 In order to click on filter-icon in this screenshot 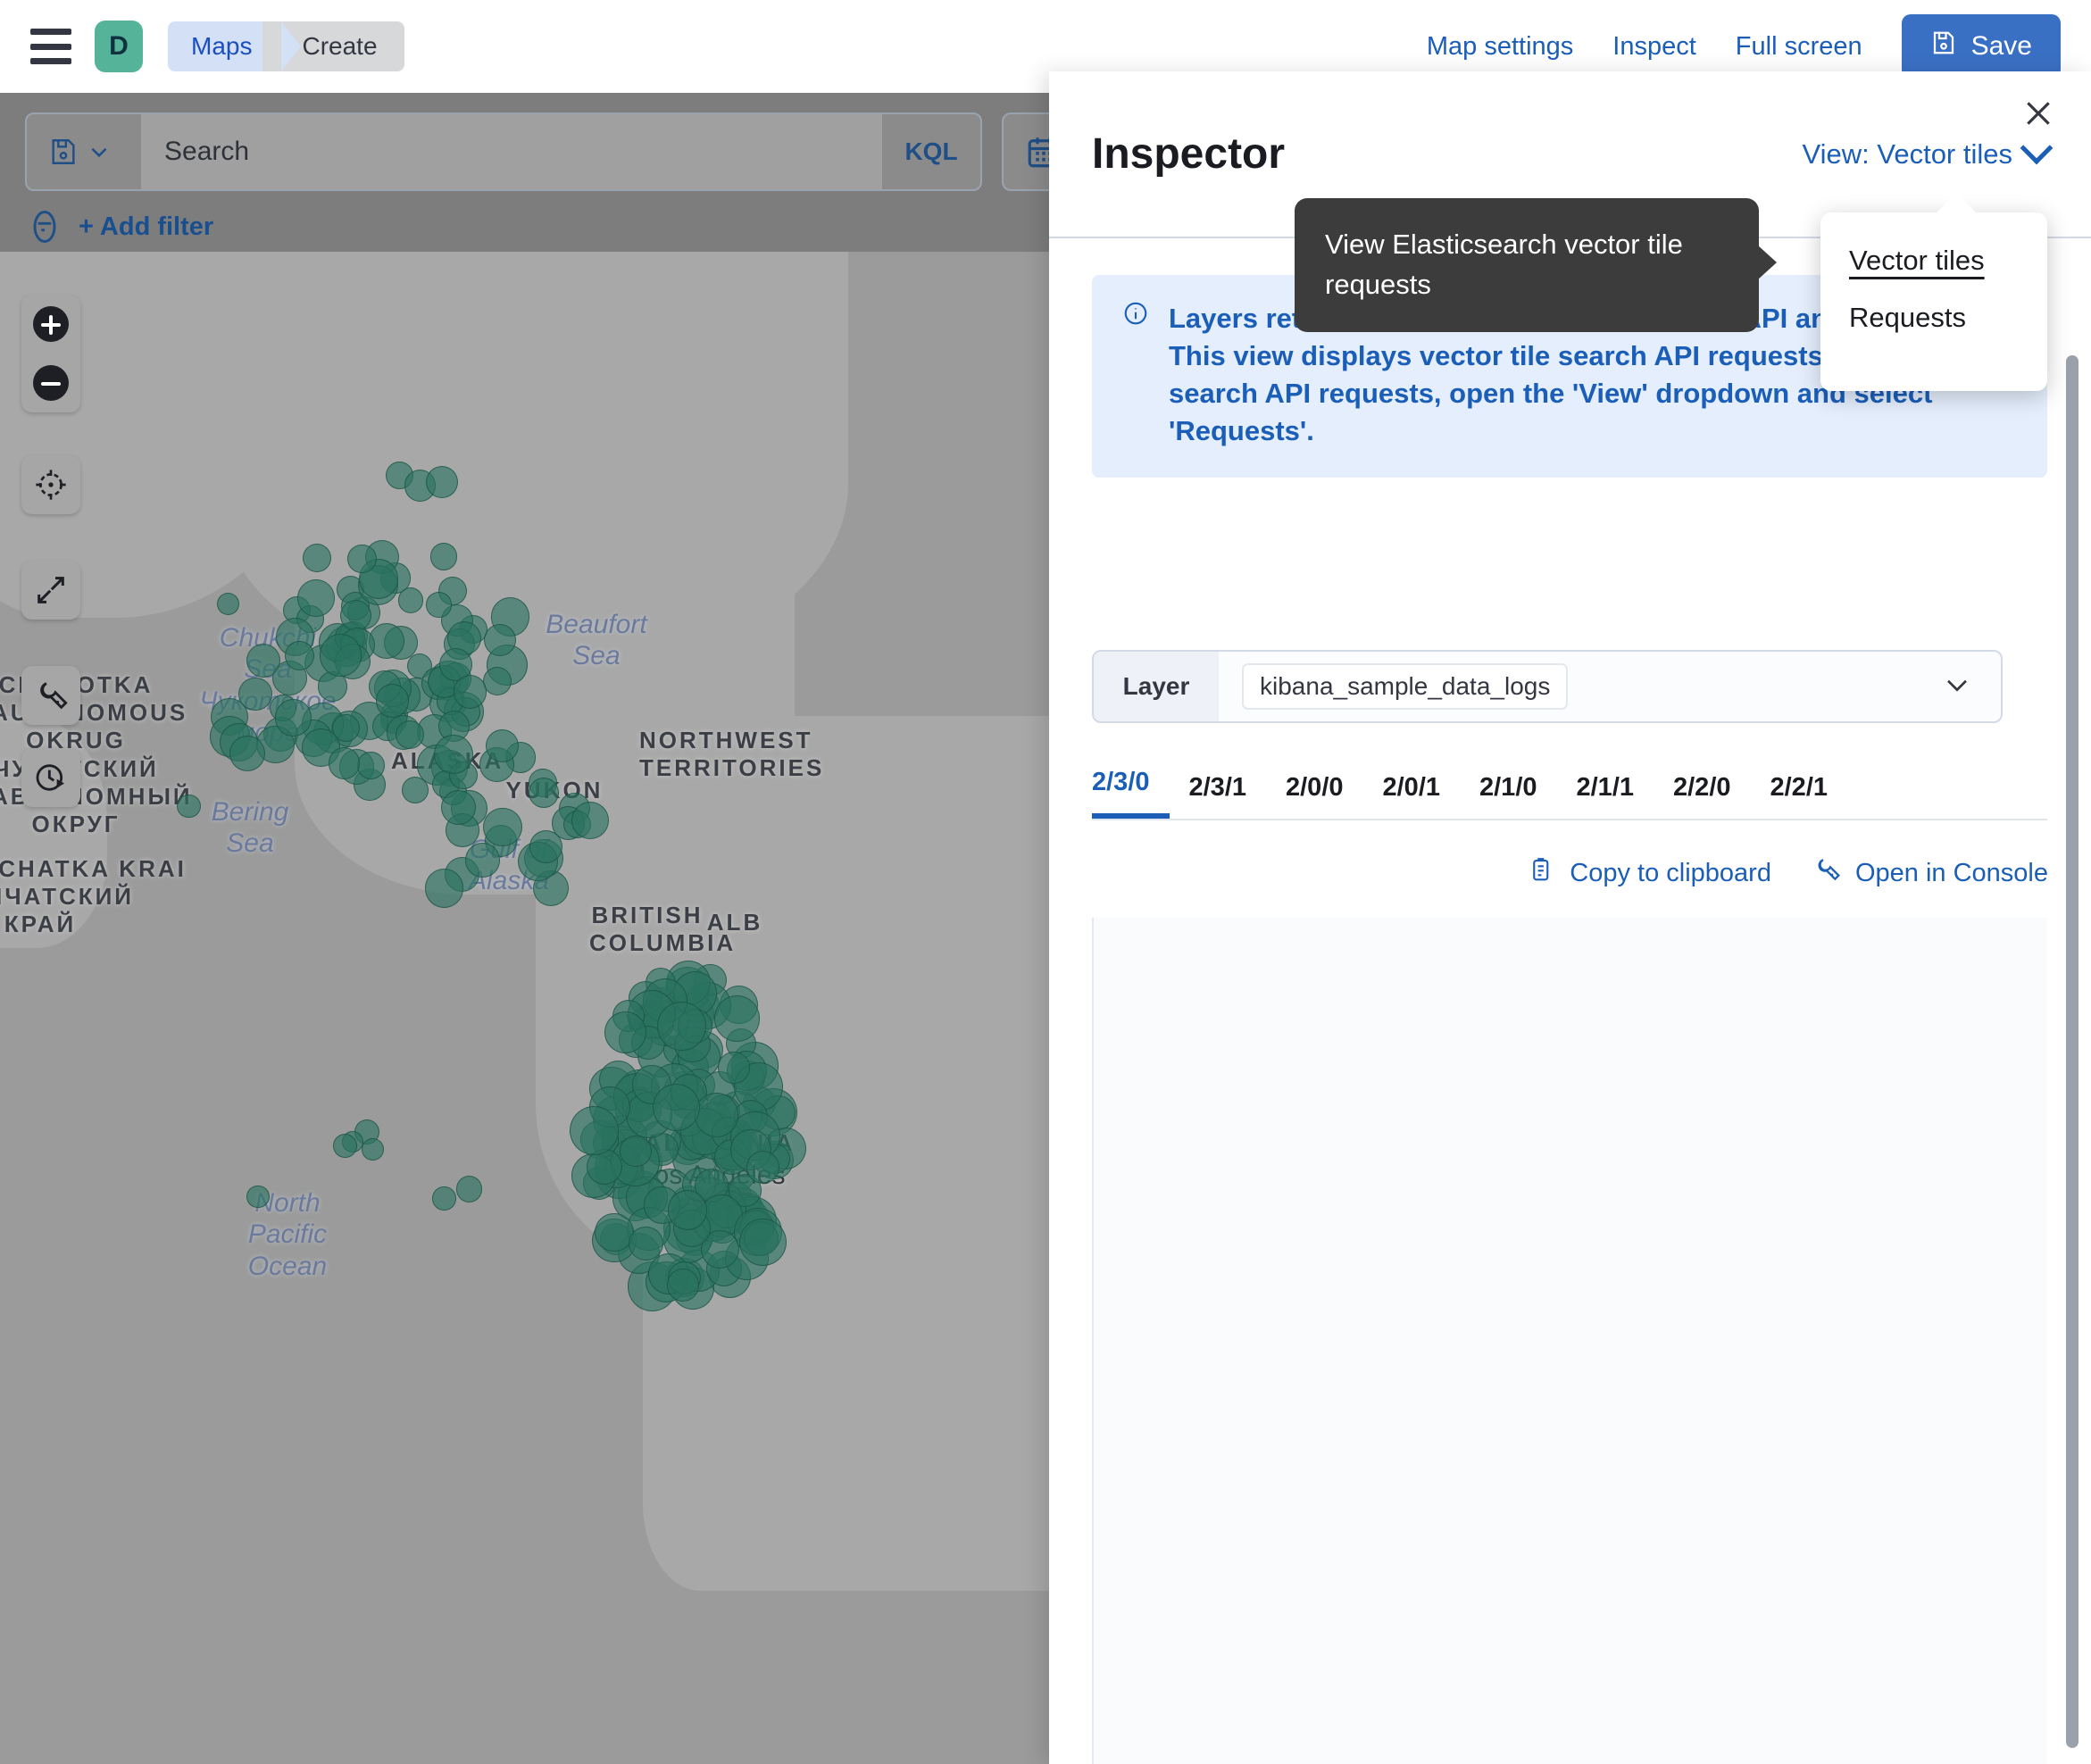, I will do `click(44, 227)`.